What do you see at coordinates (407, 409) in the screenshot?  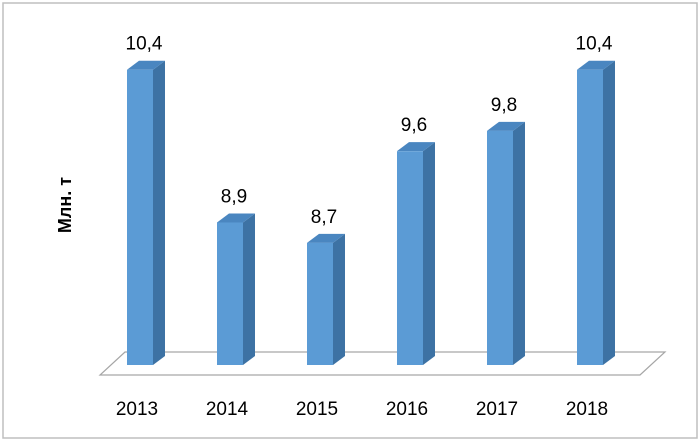 I see `x-tick-label: 2016` at bounding box center [407, 409].